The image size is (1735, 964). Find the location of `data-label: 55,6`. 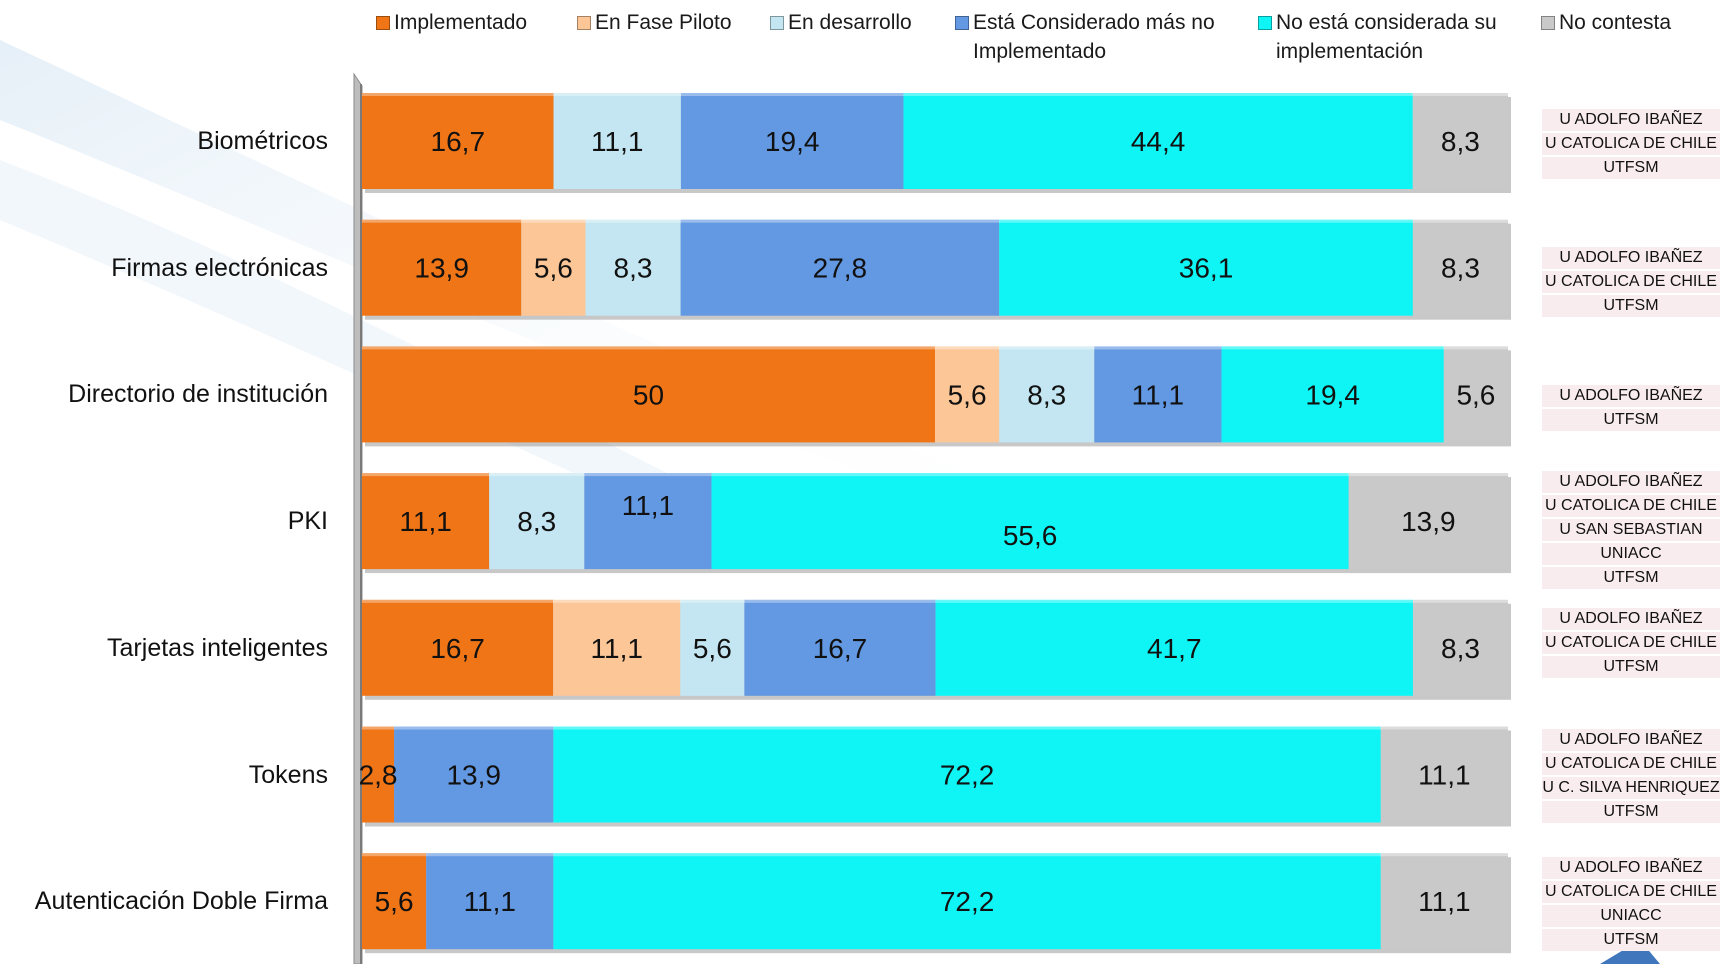

data-label: 55,6 is located at coordinates (1030, 535).